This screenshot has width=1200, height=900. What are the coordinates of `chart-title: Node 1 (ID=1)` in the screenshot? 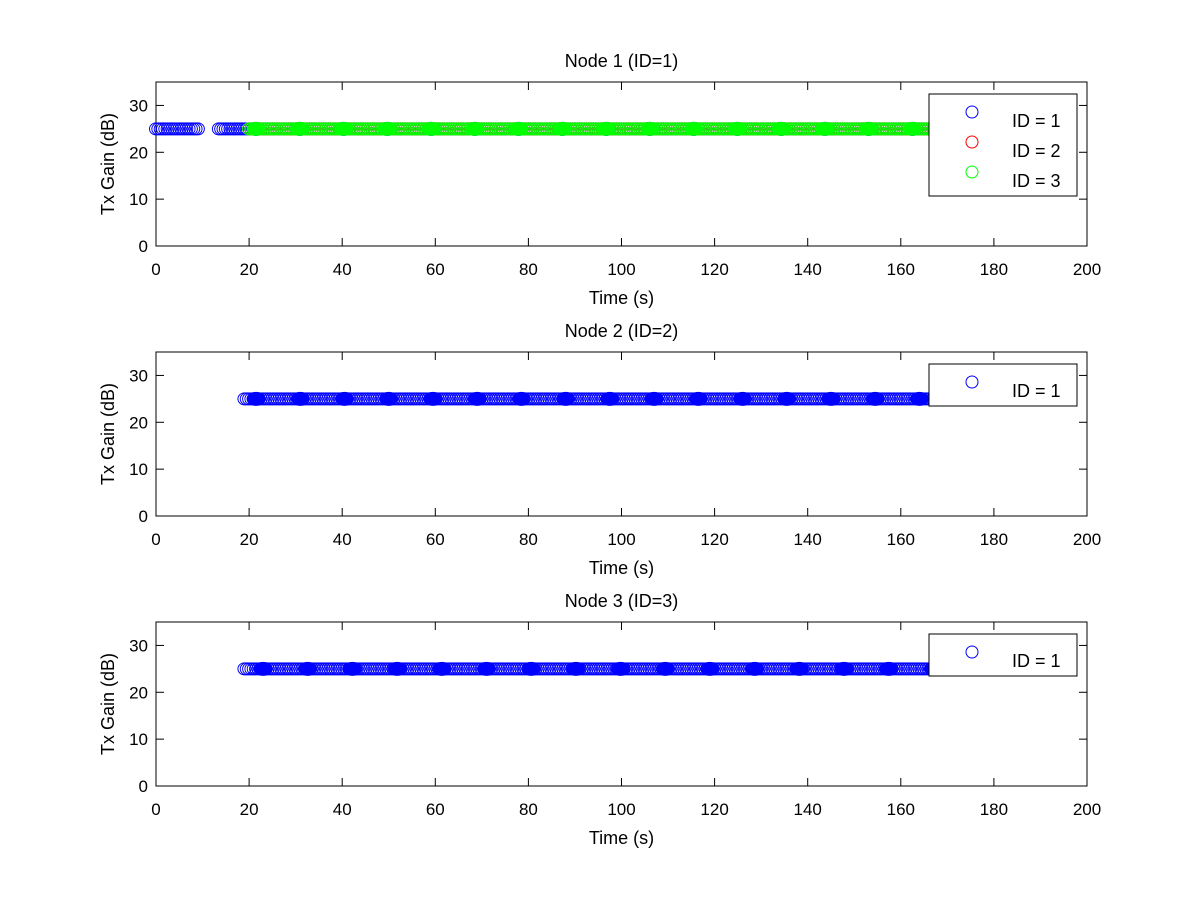 It's located at (622, 61).